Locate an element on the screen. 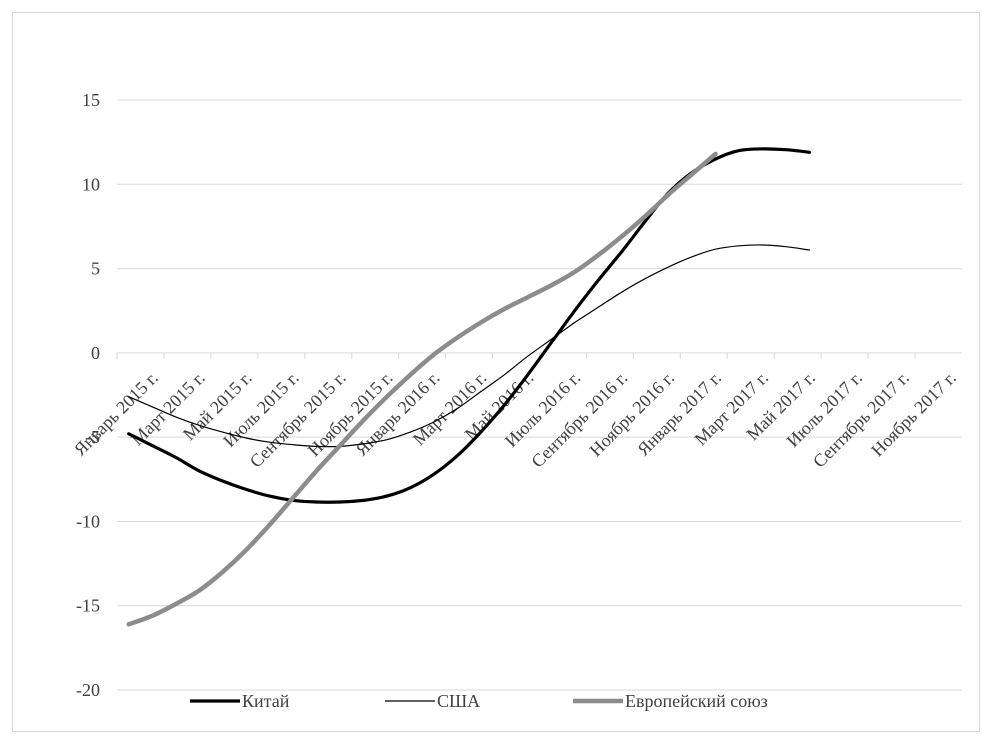 The width and height of the screenshot is (984, 736). legend-label: Китай is located at coordinates (266, 701).